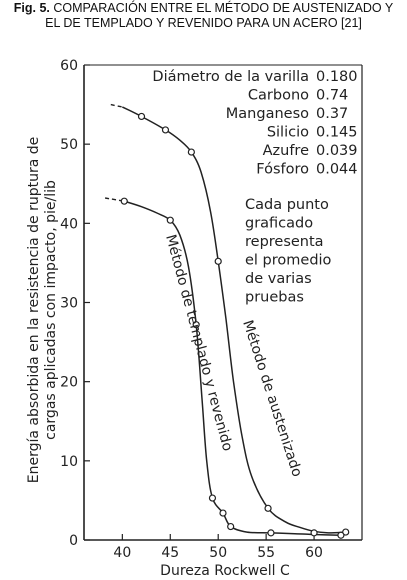 This screenshot has width=407, height=580. What do you see at coordinates (69, 145) in the screenshot?
I see `y-tick-label: 50` at bounding box center [69, 145].